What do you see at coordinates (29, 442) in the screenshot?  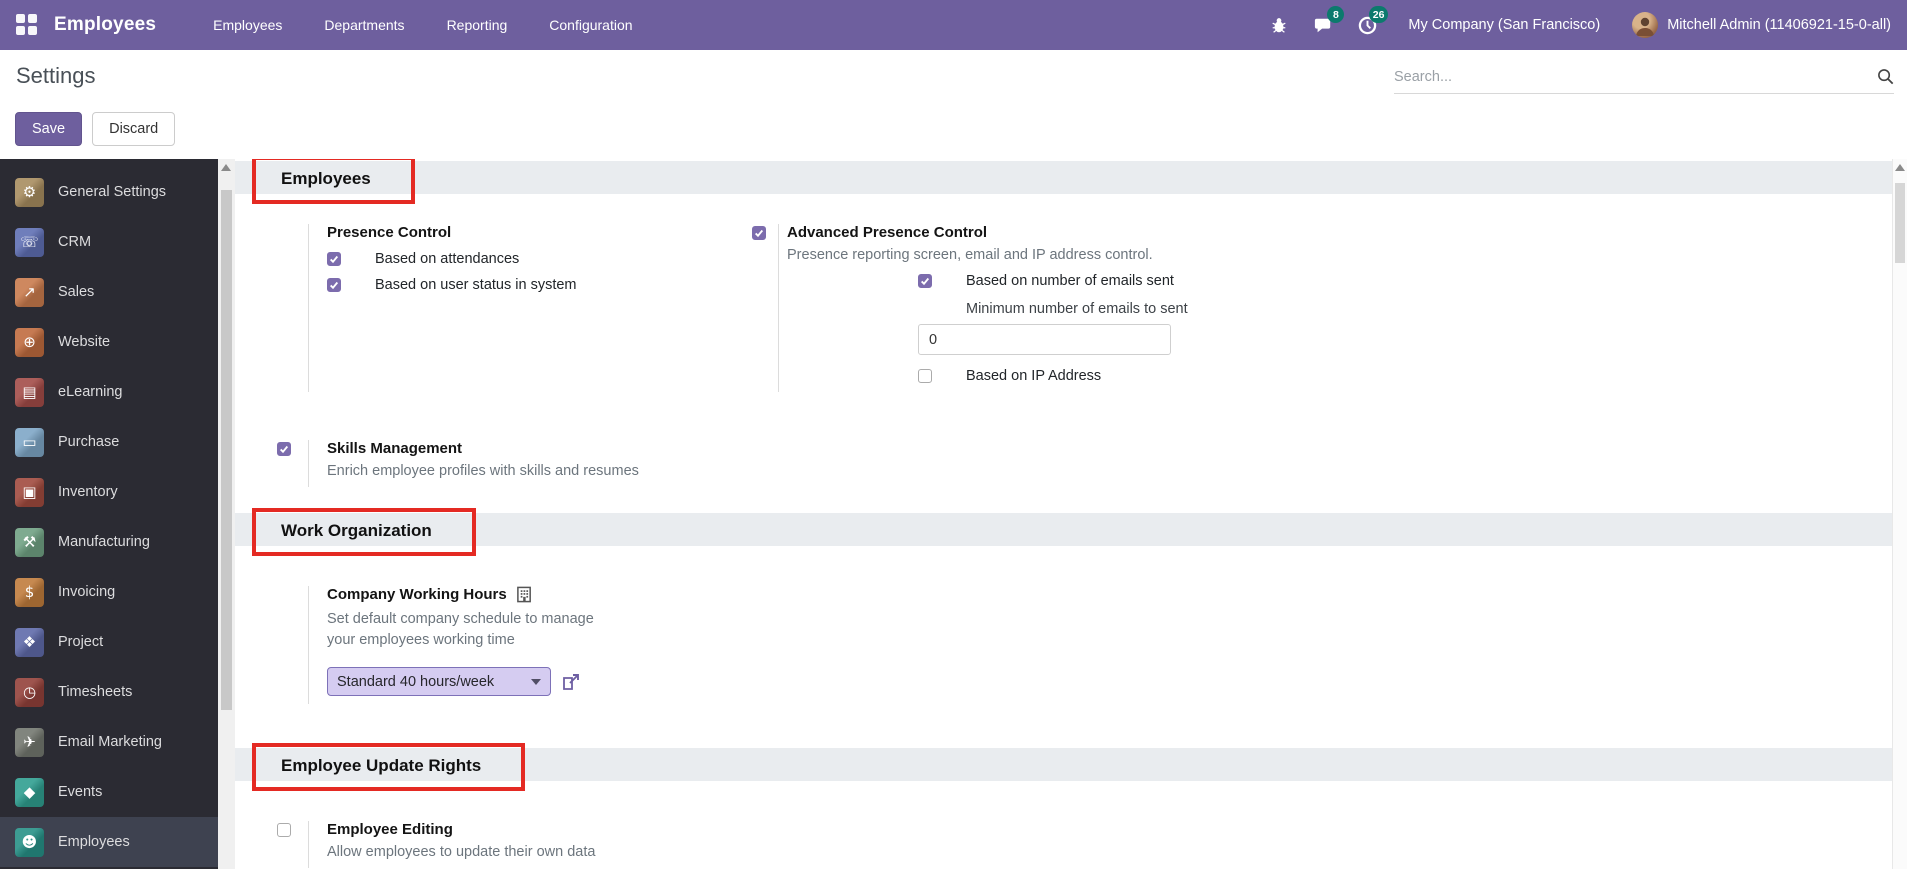 I see `credit-card-app-icon: ▭` at bounding box center [29, 442].